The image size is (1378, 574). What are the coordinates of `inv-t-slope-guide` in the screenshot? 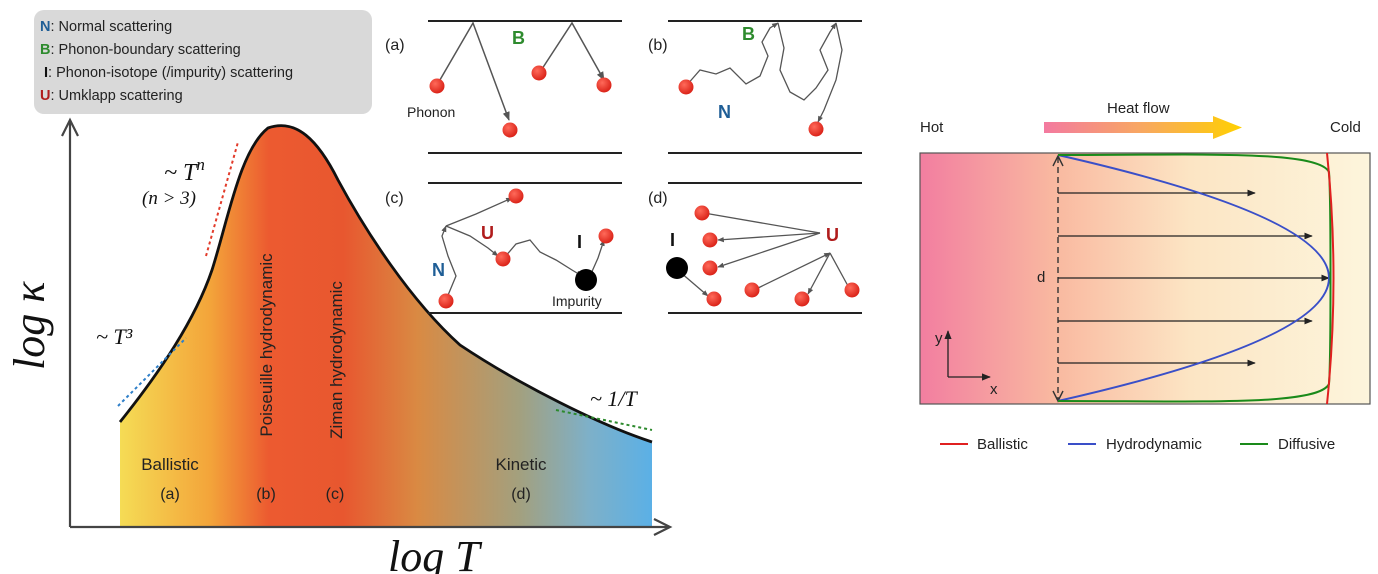 It's located at (604, 420).